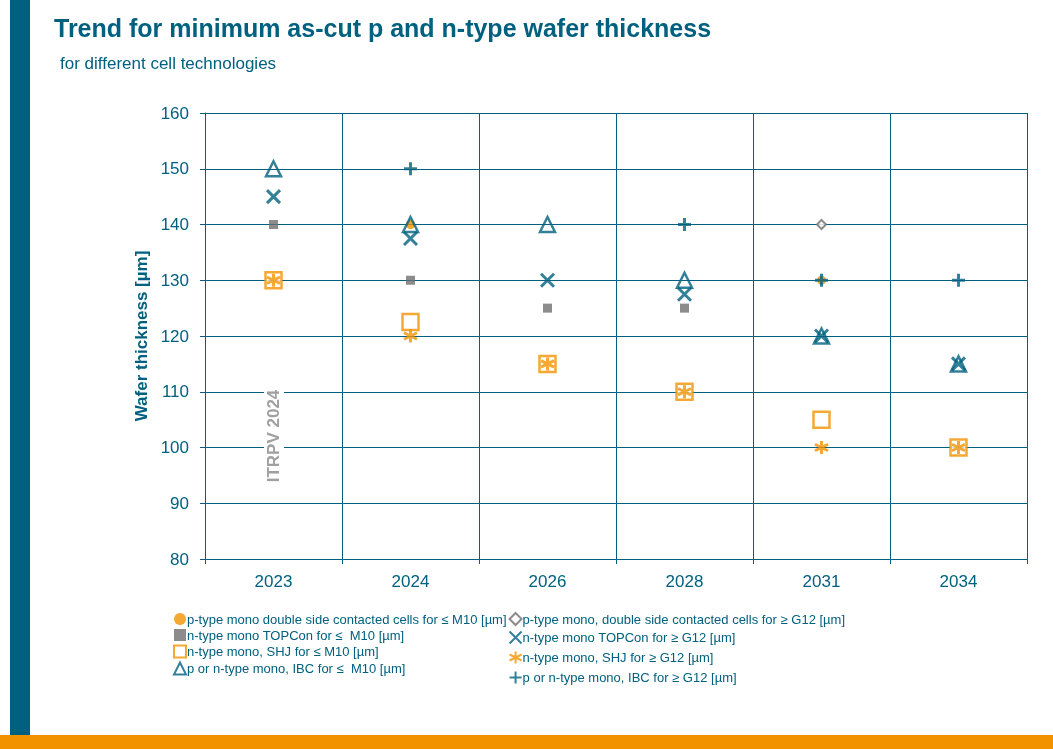 The image size is (1053, 749). What do you see at coordinates (273, 436) in the screenshot?
I see `annotation: ITRPV 2024` at bounding box center [273, 436].